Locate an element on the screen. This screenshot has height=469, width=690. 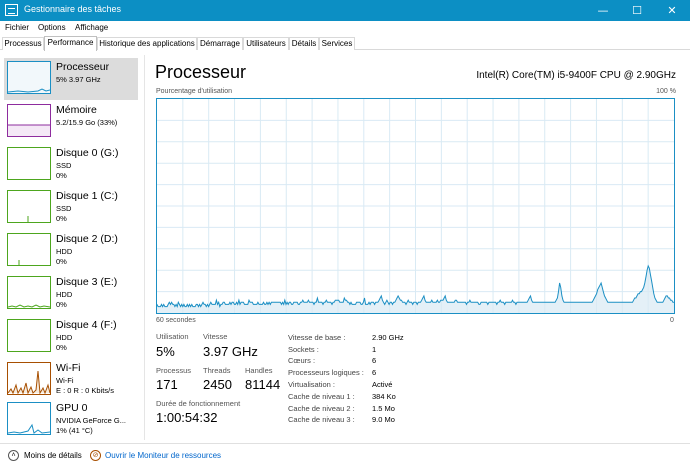
sidebar-item-disque-1: Disque 1 (C:) SSD 0% is located at coordinates (71, 208).